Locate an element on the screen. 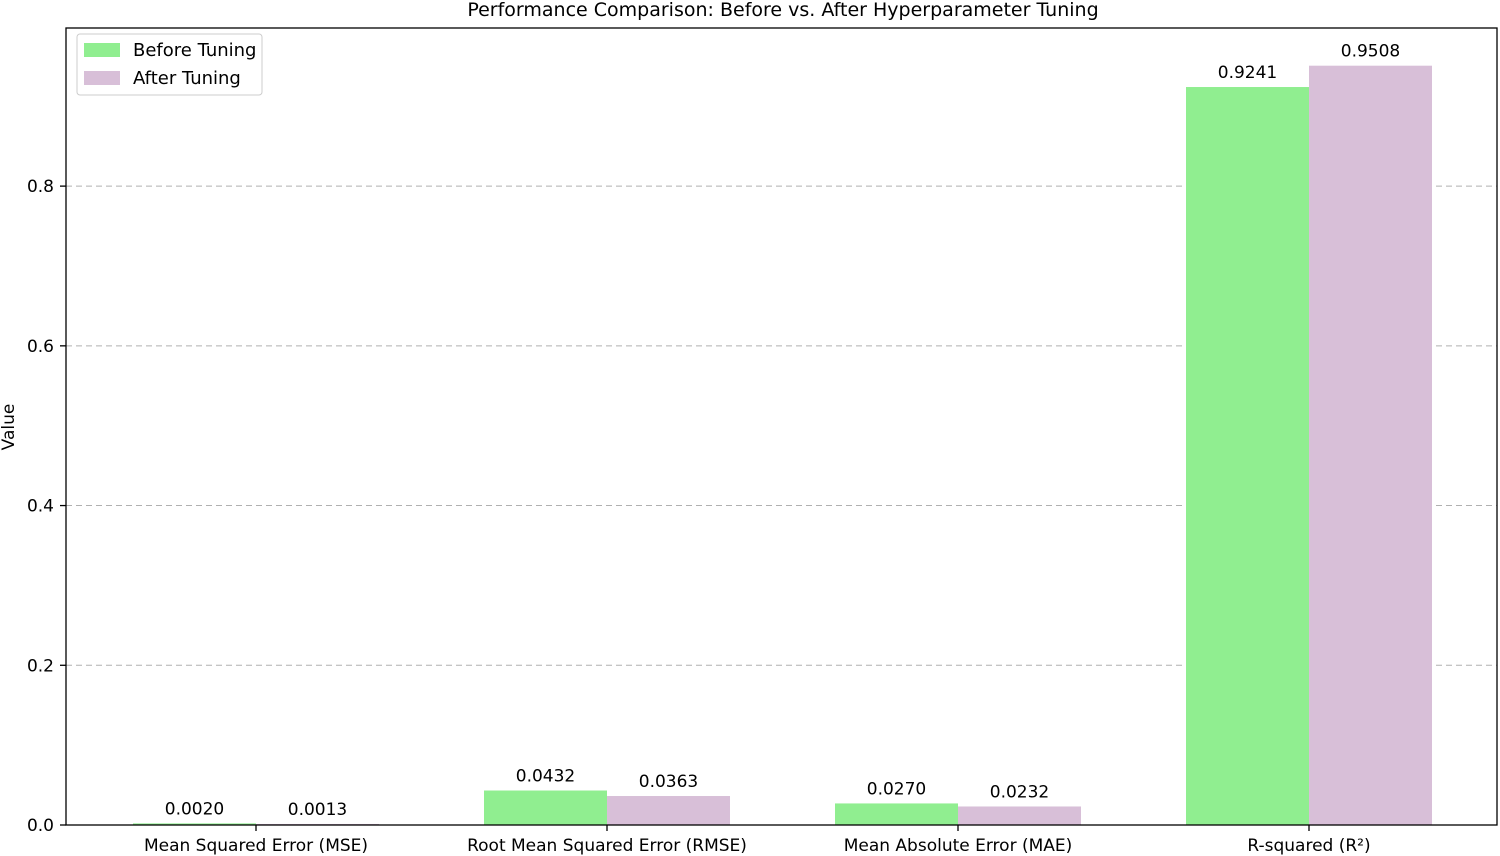 The height and width of the screenshot is (856, 1500). bar-value-label: 0.9508 is located at coordinates (1370, 52).